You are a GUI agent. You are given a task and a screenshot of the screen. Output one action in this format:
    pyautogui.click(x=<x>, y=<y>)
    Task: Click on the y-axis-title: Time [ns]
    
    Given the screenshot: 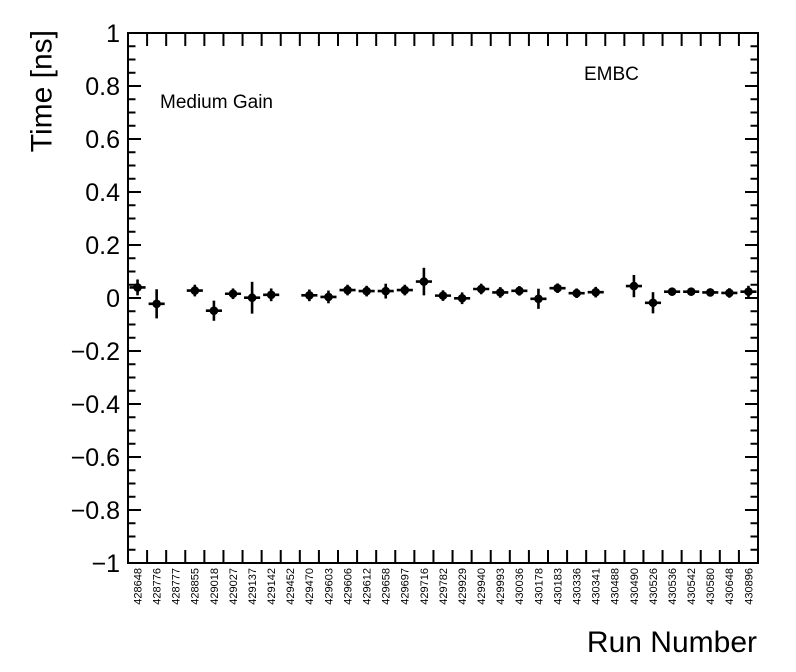 What is the action you would take?
    pyautogui.click(x=42, y=91)
    